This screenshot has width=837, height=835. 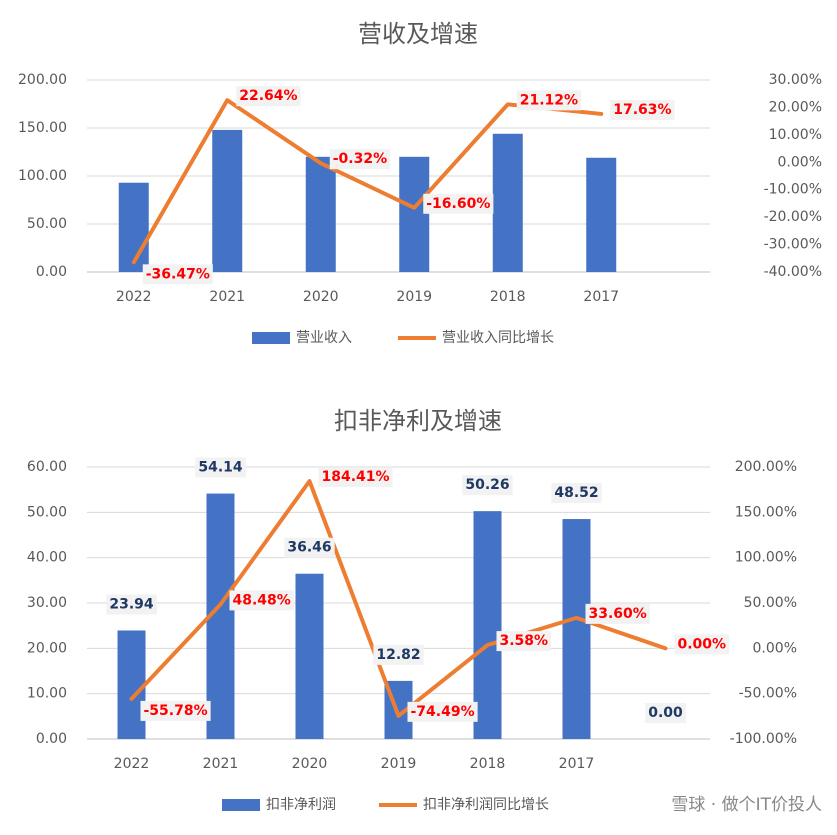 I want to click on y-tick-label: 60.00, so click(x=47, y=467).